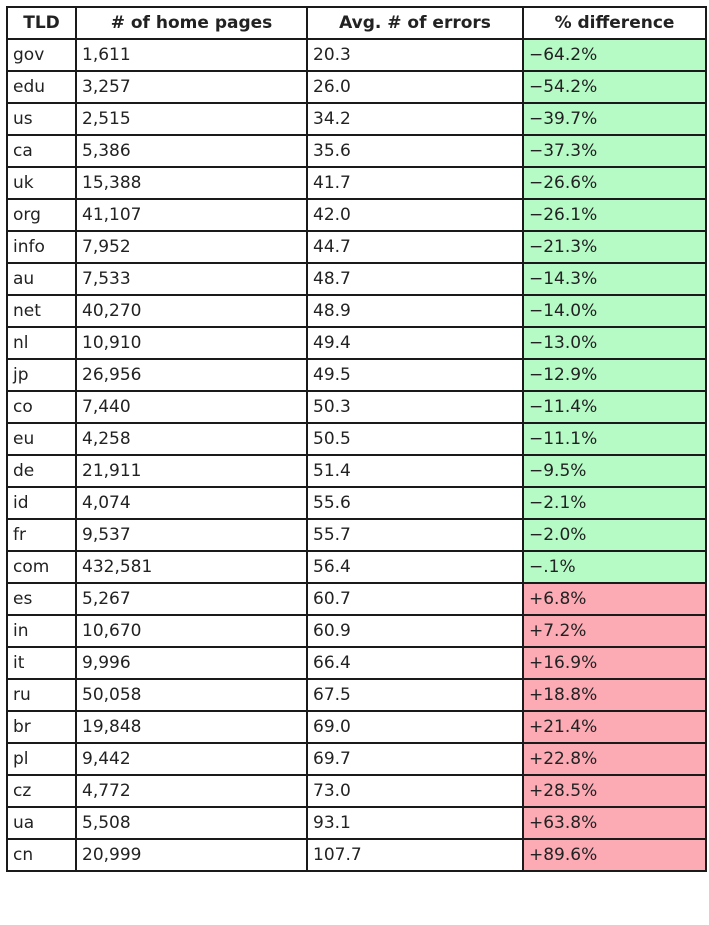 The height and width of the screenshot is (925, 709). I want to click on table-row: net 40,270 48.9 −14.0%, so click(356, 311).